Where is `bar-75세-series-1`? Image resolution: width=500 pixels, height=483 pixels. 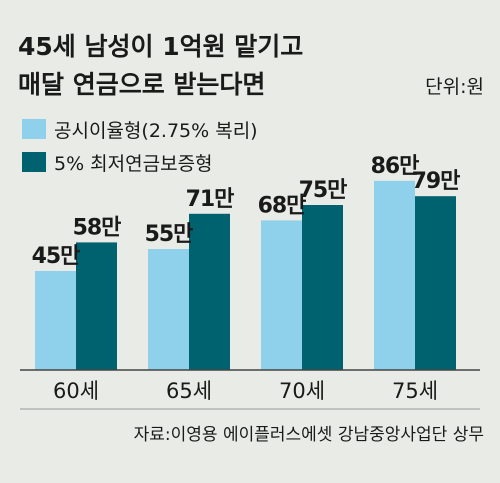
bar-75세-series-1 is located at coordinates (394, 275).